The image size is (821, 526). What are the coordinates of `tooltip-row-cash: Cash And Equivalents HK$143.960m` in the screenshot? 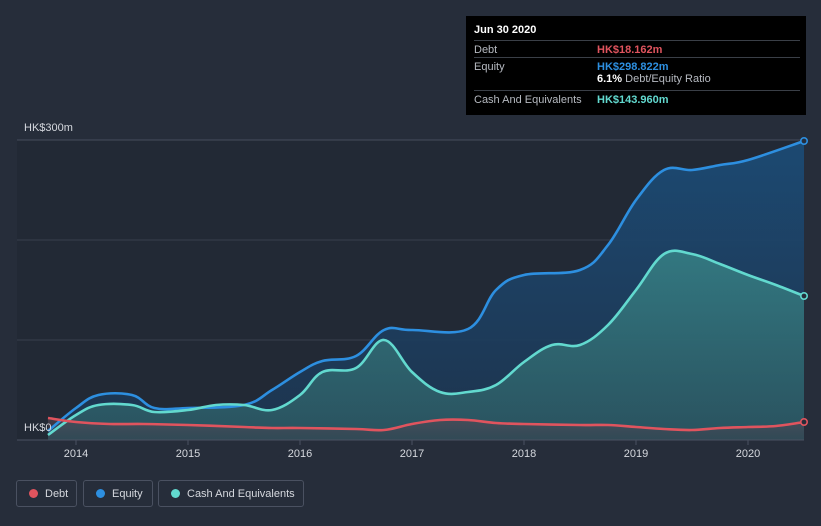 It's located at (637, 99).